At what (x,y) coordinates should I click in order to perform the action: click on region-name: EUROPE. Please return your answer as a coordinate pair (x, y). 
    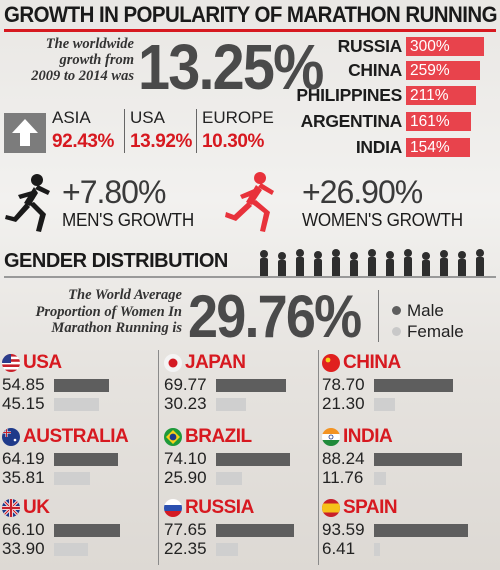
    Looking at the image, I should click on (238, 117).